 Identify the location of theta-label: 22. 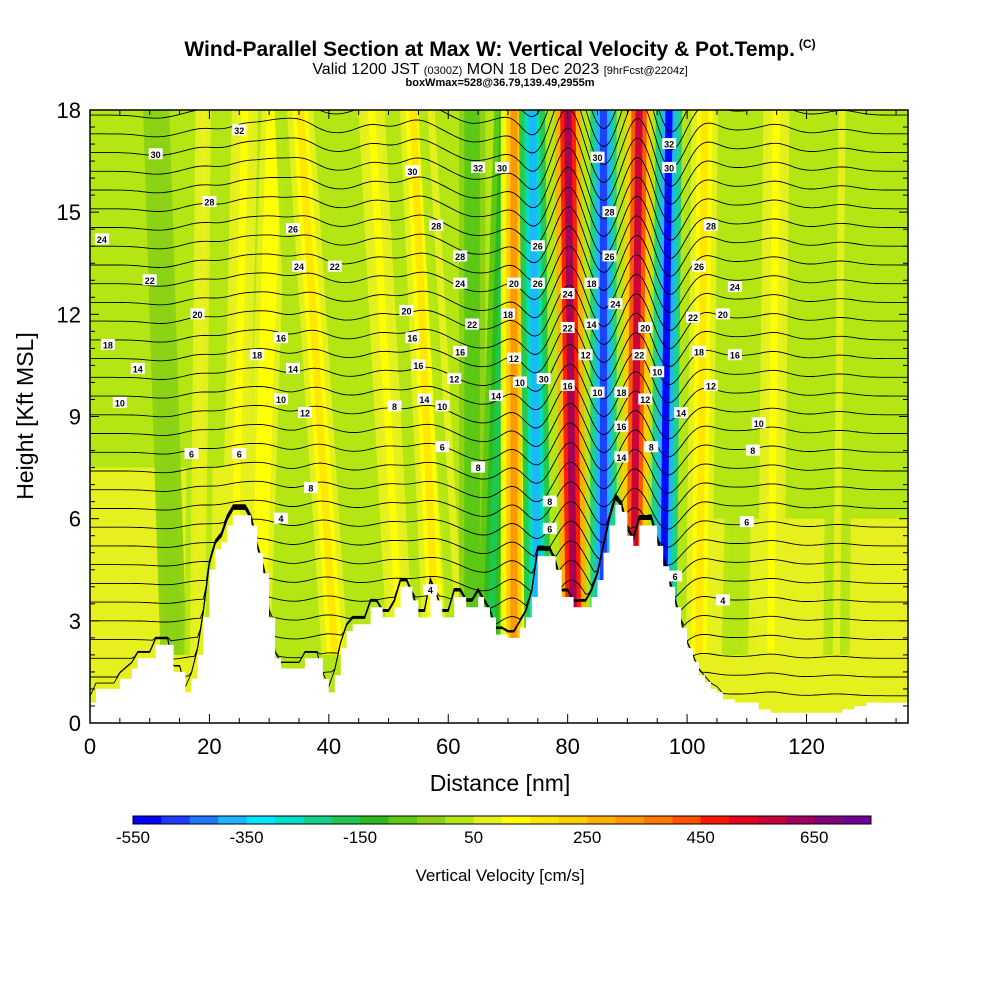
(639, 356).